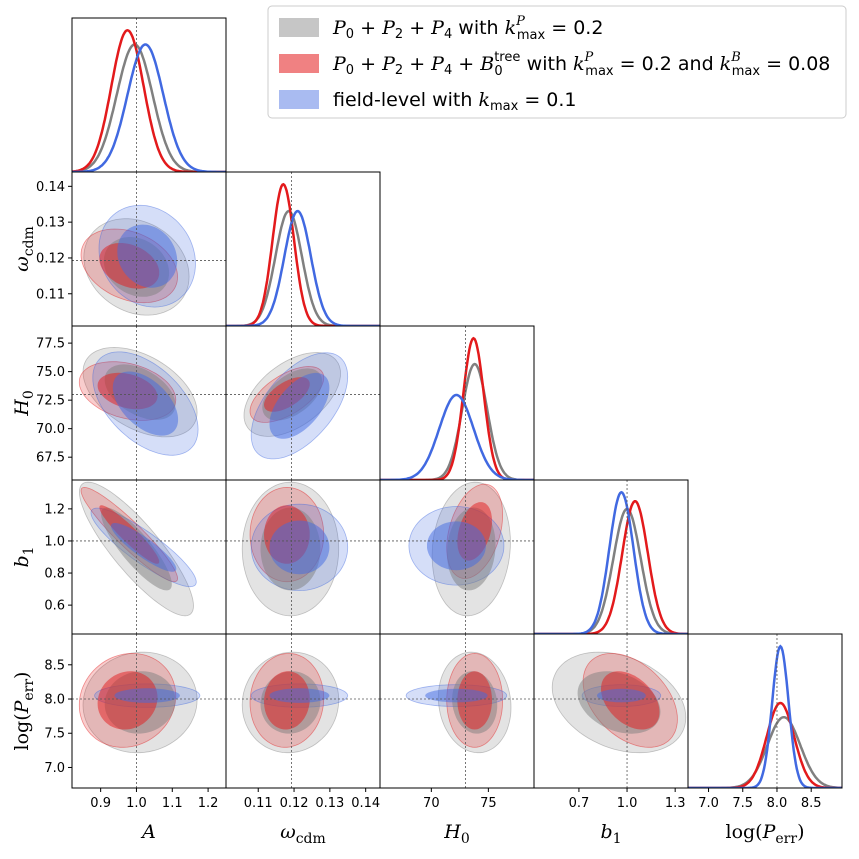 The height and width of the screenshot is (859, 859). What do you see at coordinates (457, 436) in the screenshot?
I see `marginal-curve-H0` at bounding box center [457, 436].